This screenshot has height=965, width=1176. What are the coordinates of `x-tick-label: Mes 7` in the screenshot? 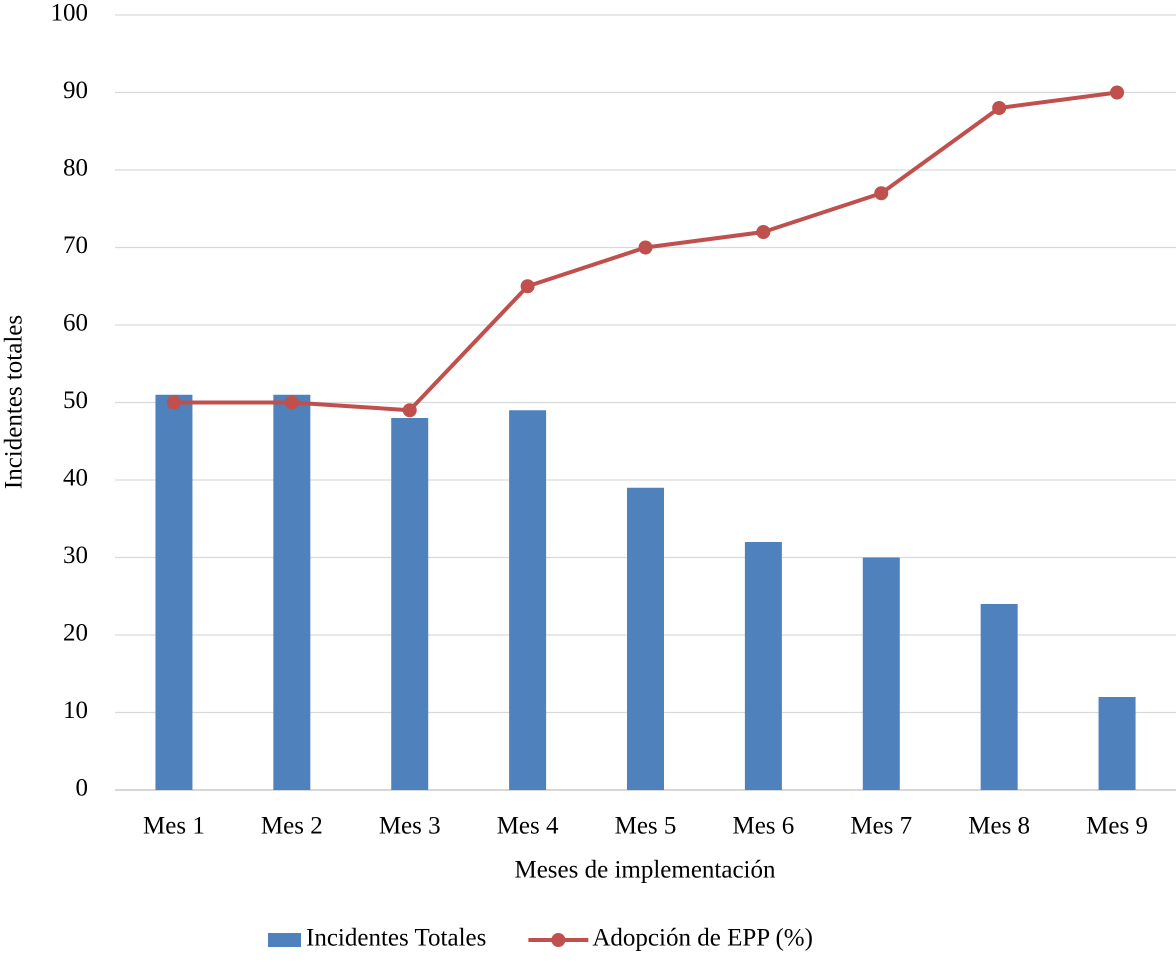 It's located at (881, 826).